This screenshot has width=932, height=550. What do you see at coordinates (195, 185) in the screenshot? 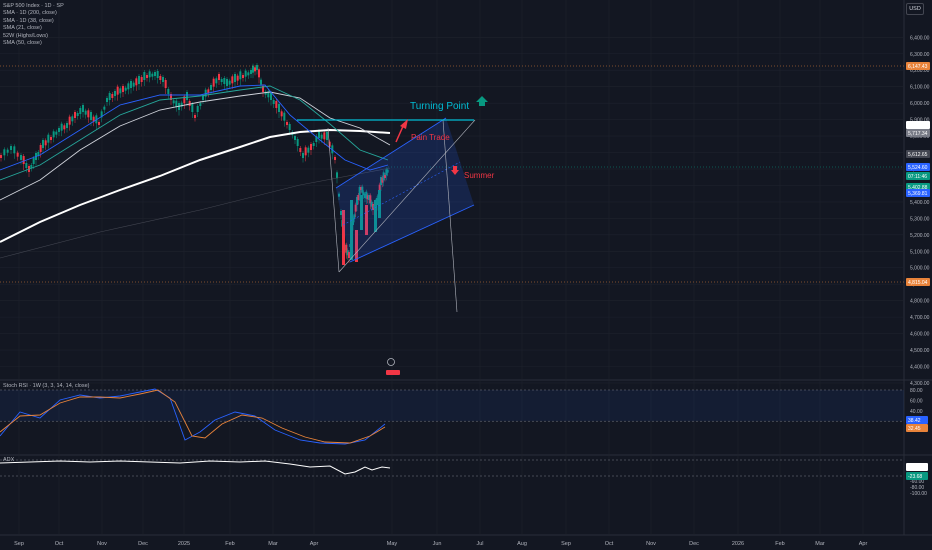
I see `sma-200-line` at bounding box center [195, 185].